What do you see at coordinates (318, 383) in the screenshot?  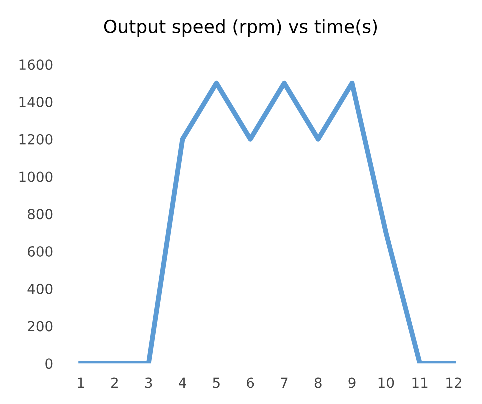 I see `x-tick-label: 8` at bounding box center [318, 383].